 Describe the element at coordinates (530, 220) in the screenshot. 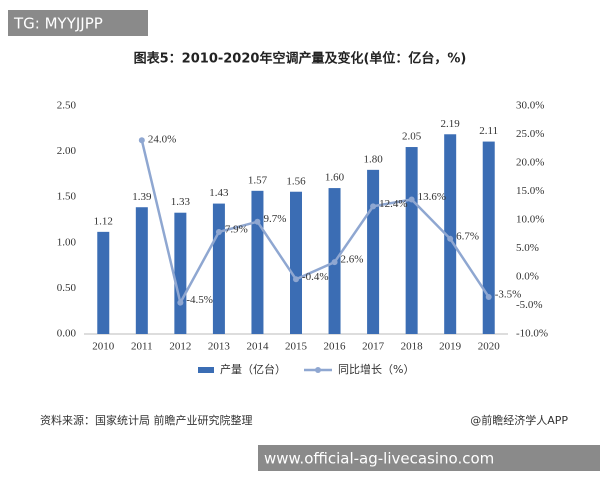

I see `y2-tick-label: 10.0%` at that location.